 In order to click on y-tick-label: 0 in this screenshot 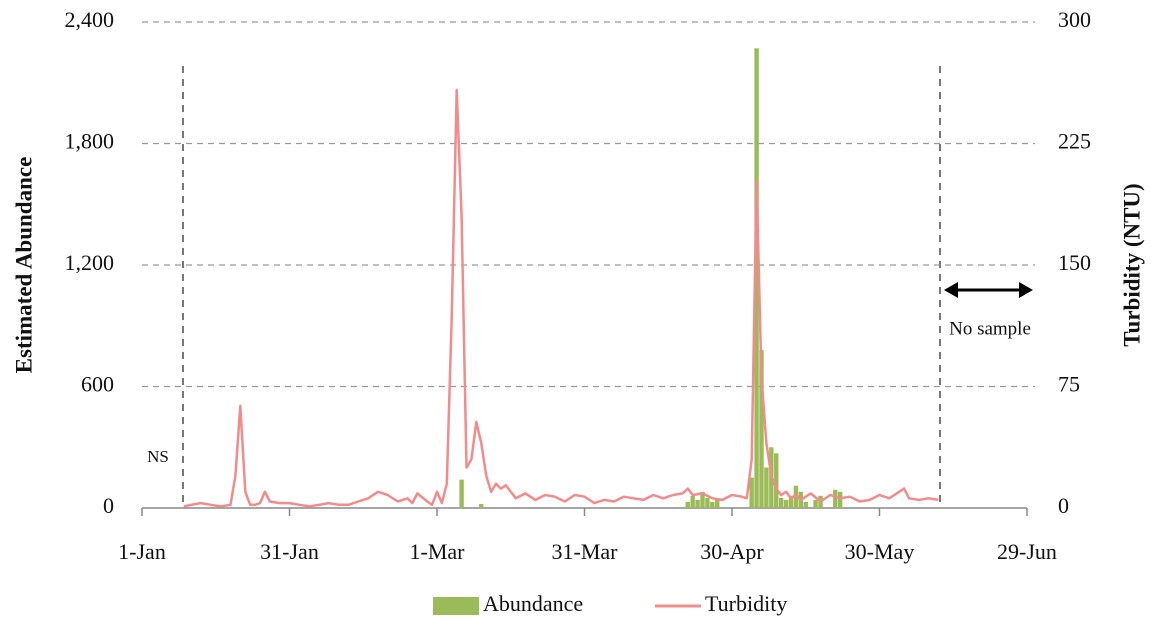, I will do `click(108, 505)`.